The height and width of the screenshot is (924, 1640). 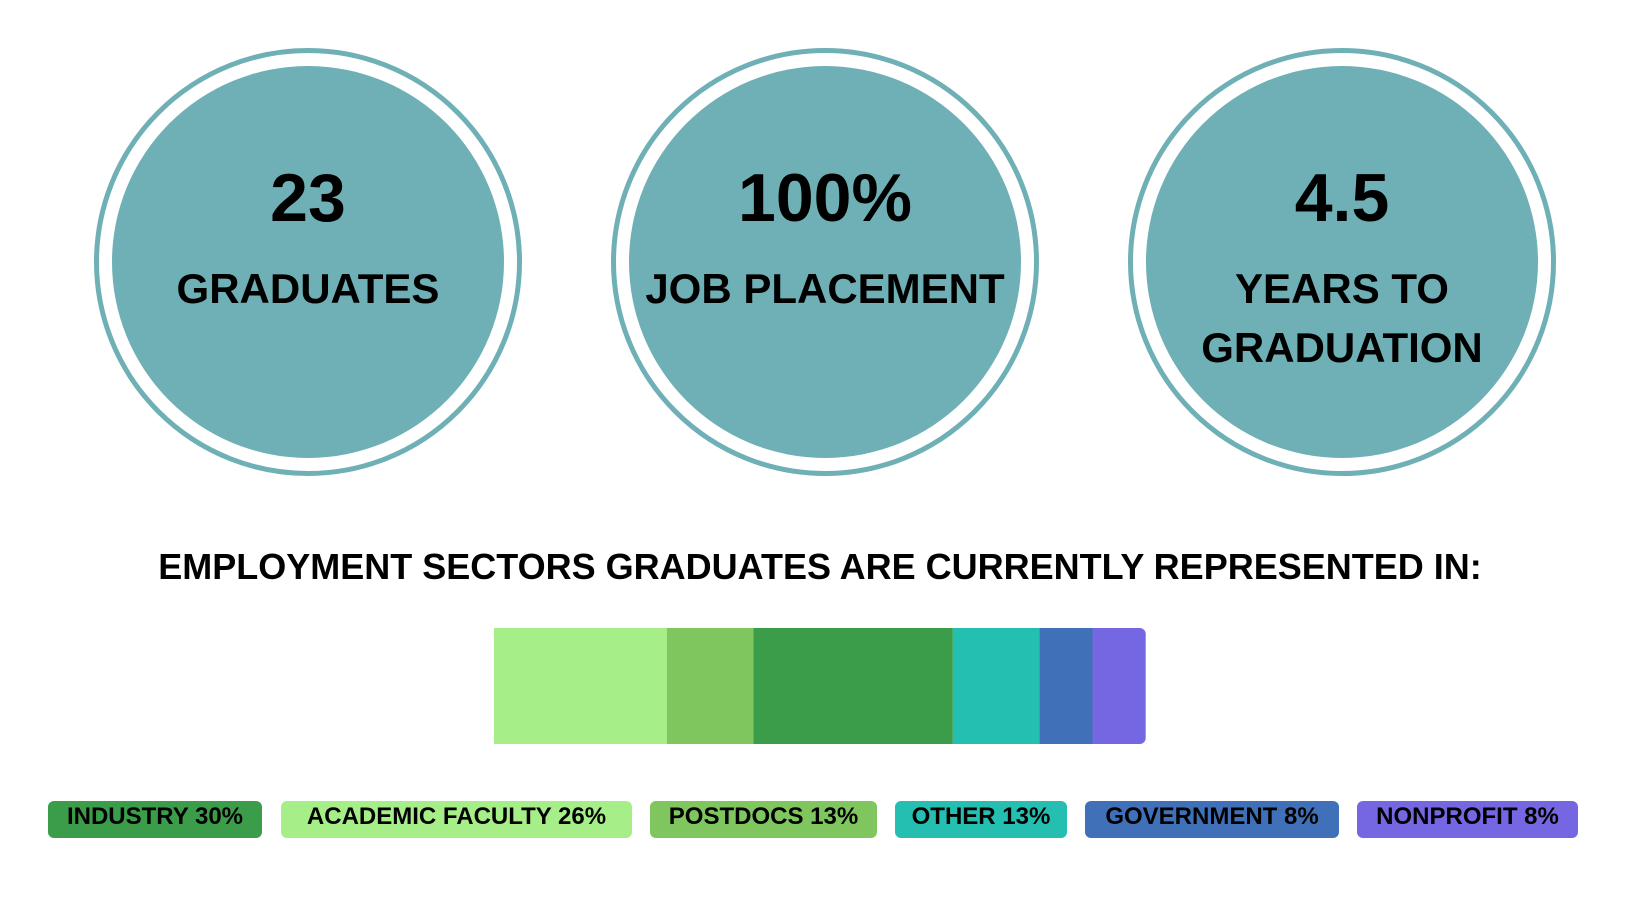 What do you see at coordinates (1467, 819) in the screenshot?
I see `legend-item: NONPROFIT 8%` at bounding box center [1467, 819].